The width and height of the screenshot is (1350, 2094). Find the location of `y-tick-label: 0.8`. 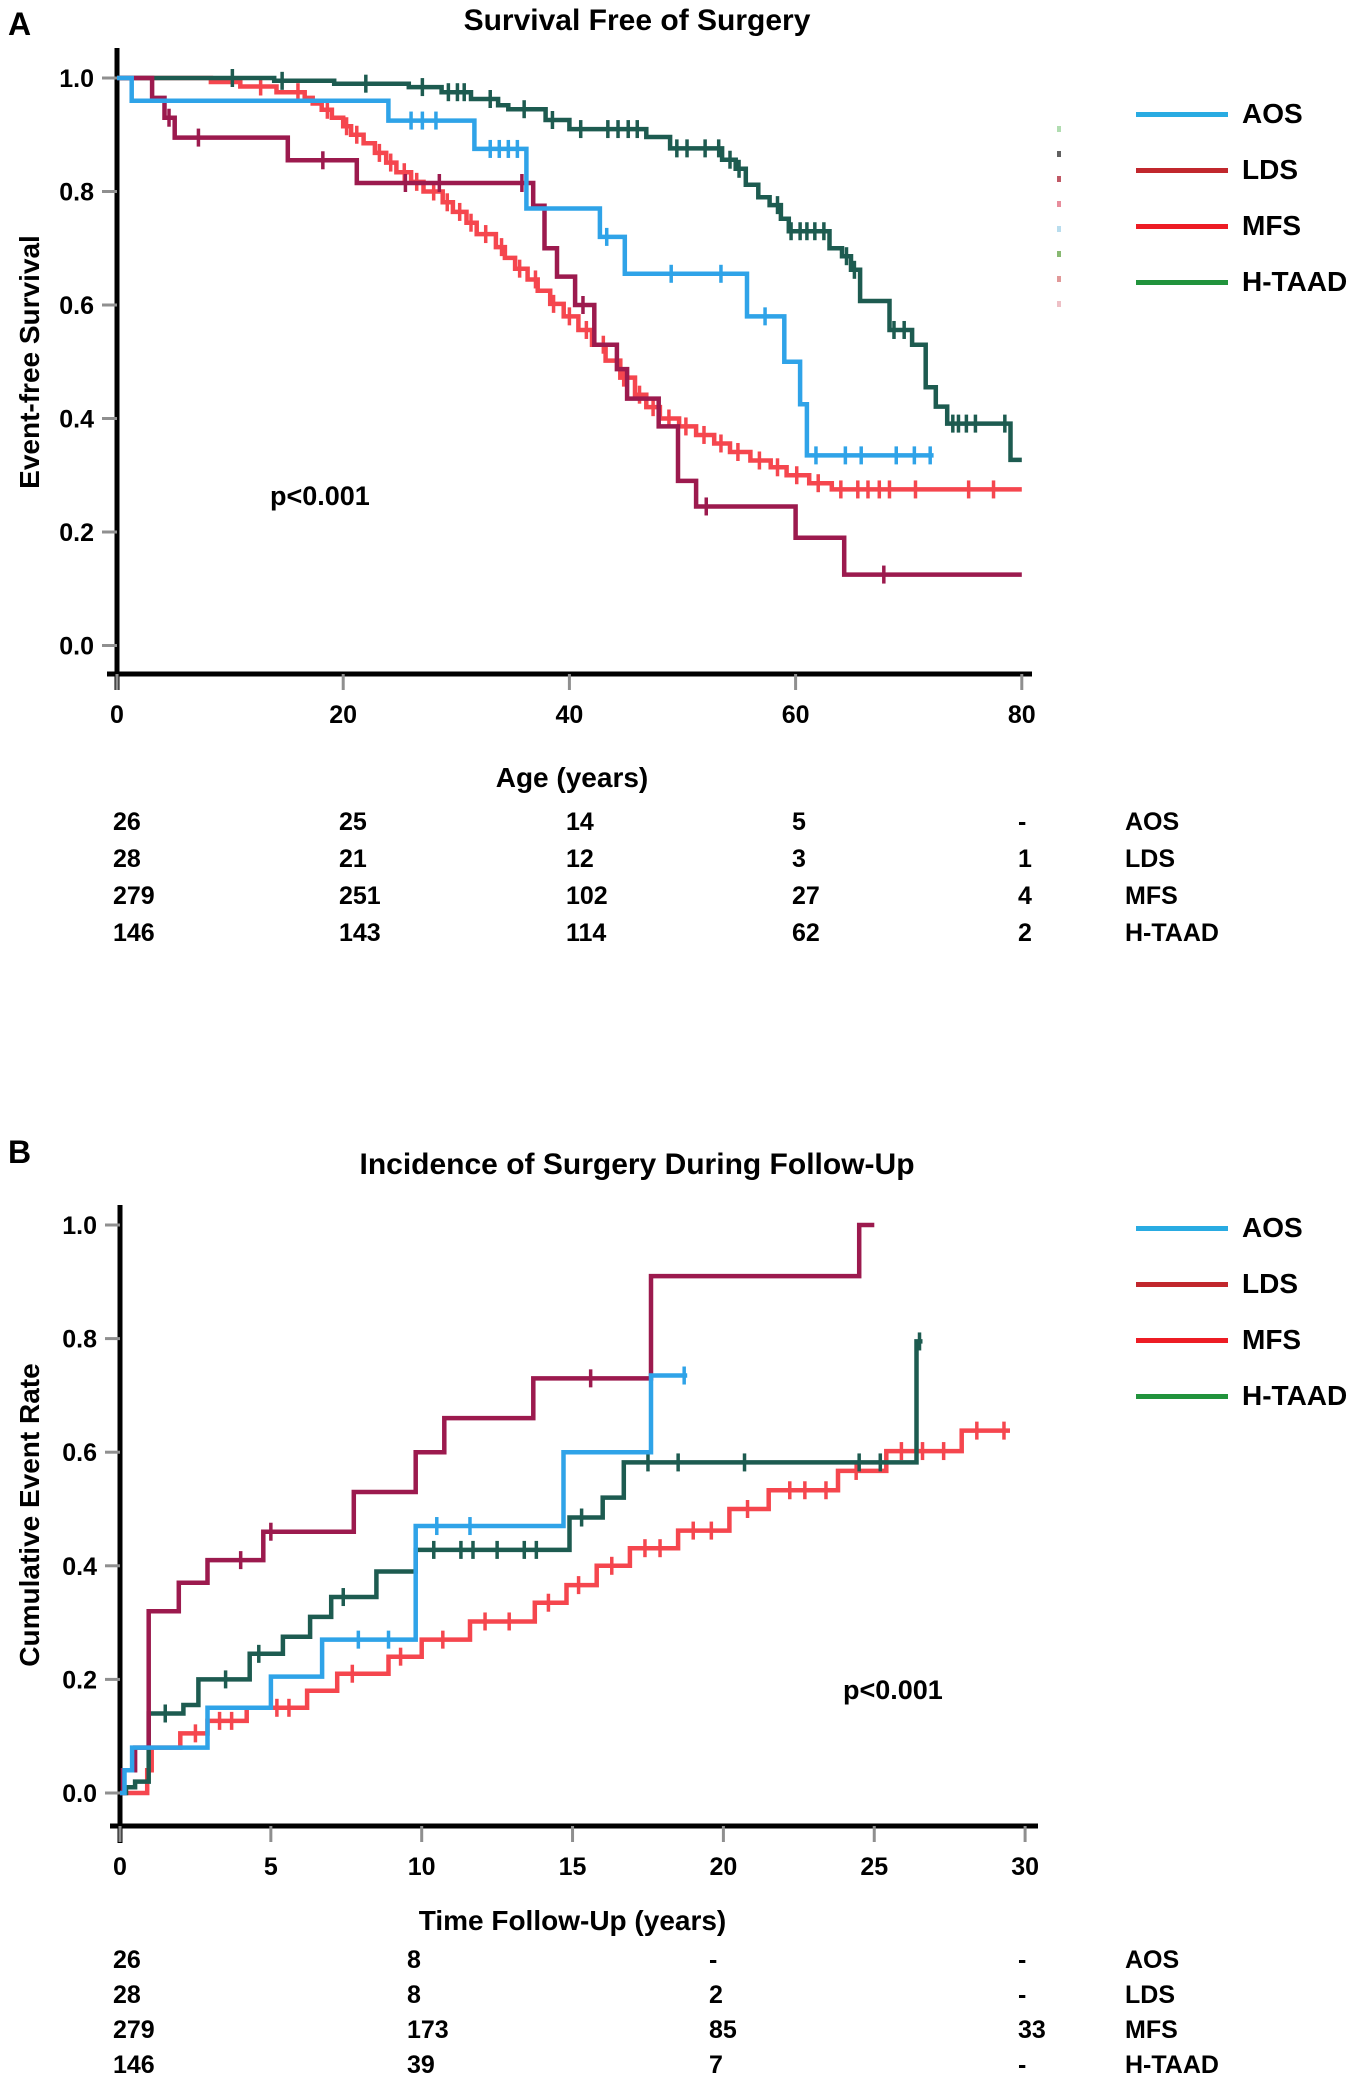

y-tick-label: 0.8 is located at coordinates (79, 1340).